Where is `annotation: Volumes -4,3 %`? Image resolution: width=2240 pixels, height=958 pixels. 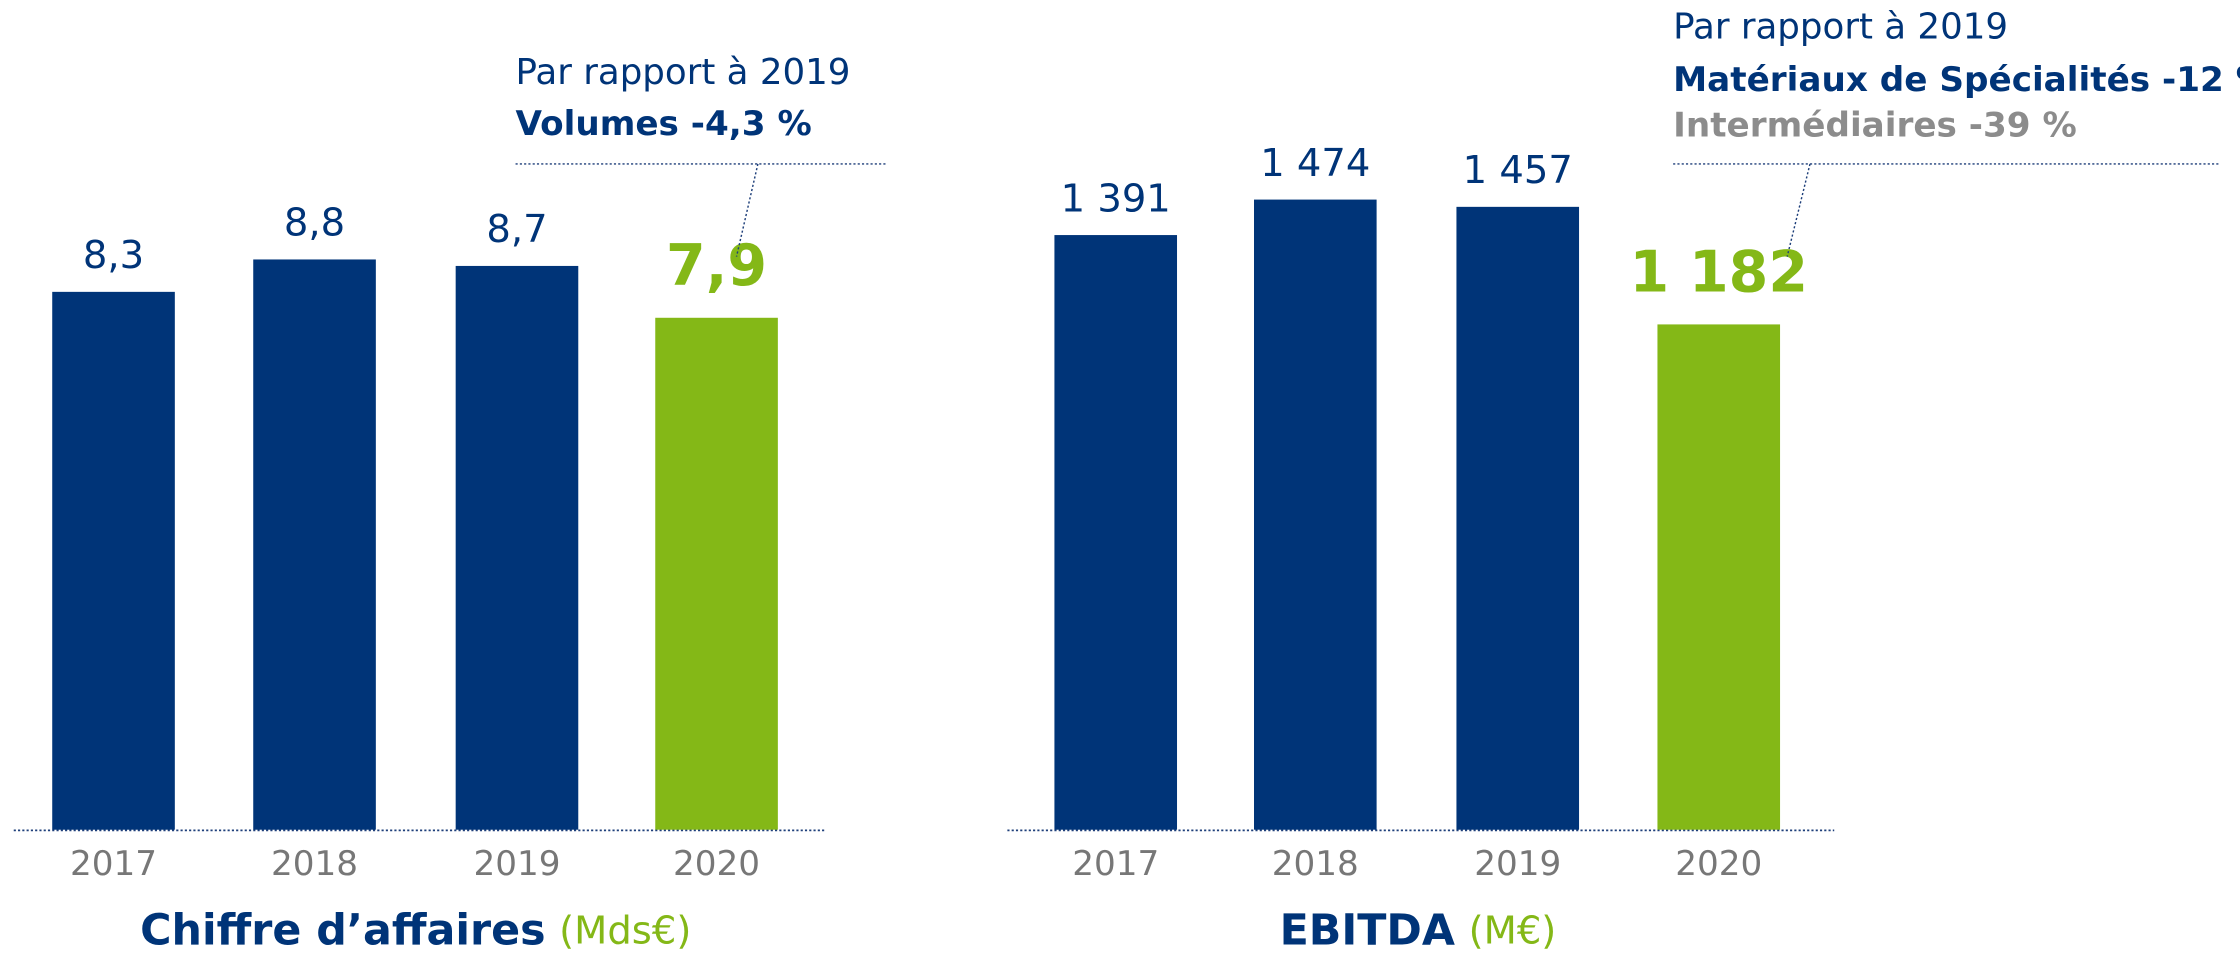 annotation: Volumes -4,3 % is located at coordinates (664, 124).